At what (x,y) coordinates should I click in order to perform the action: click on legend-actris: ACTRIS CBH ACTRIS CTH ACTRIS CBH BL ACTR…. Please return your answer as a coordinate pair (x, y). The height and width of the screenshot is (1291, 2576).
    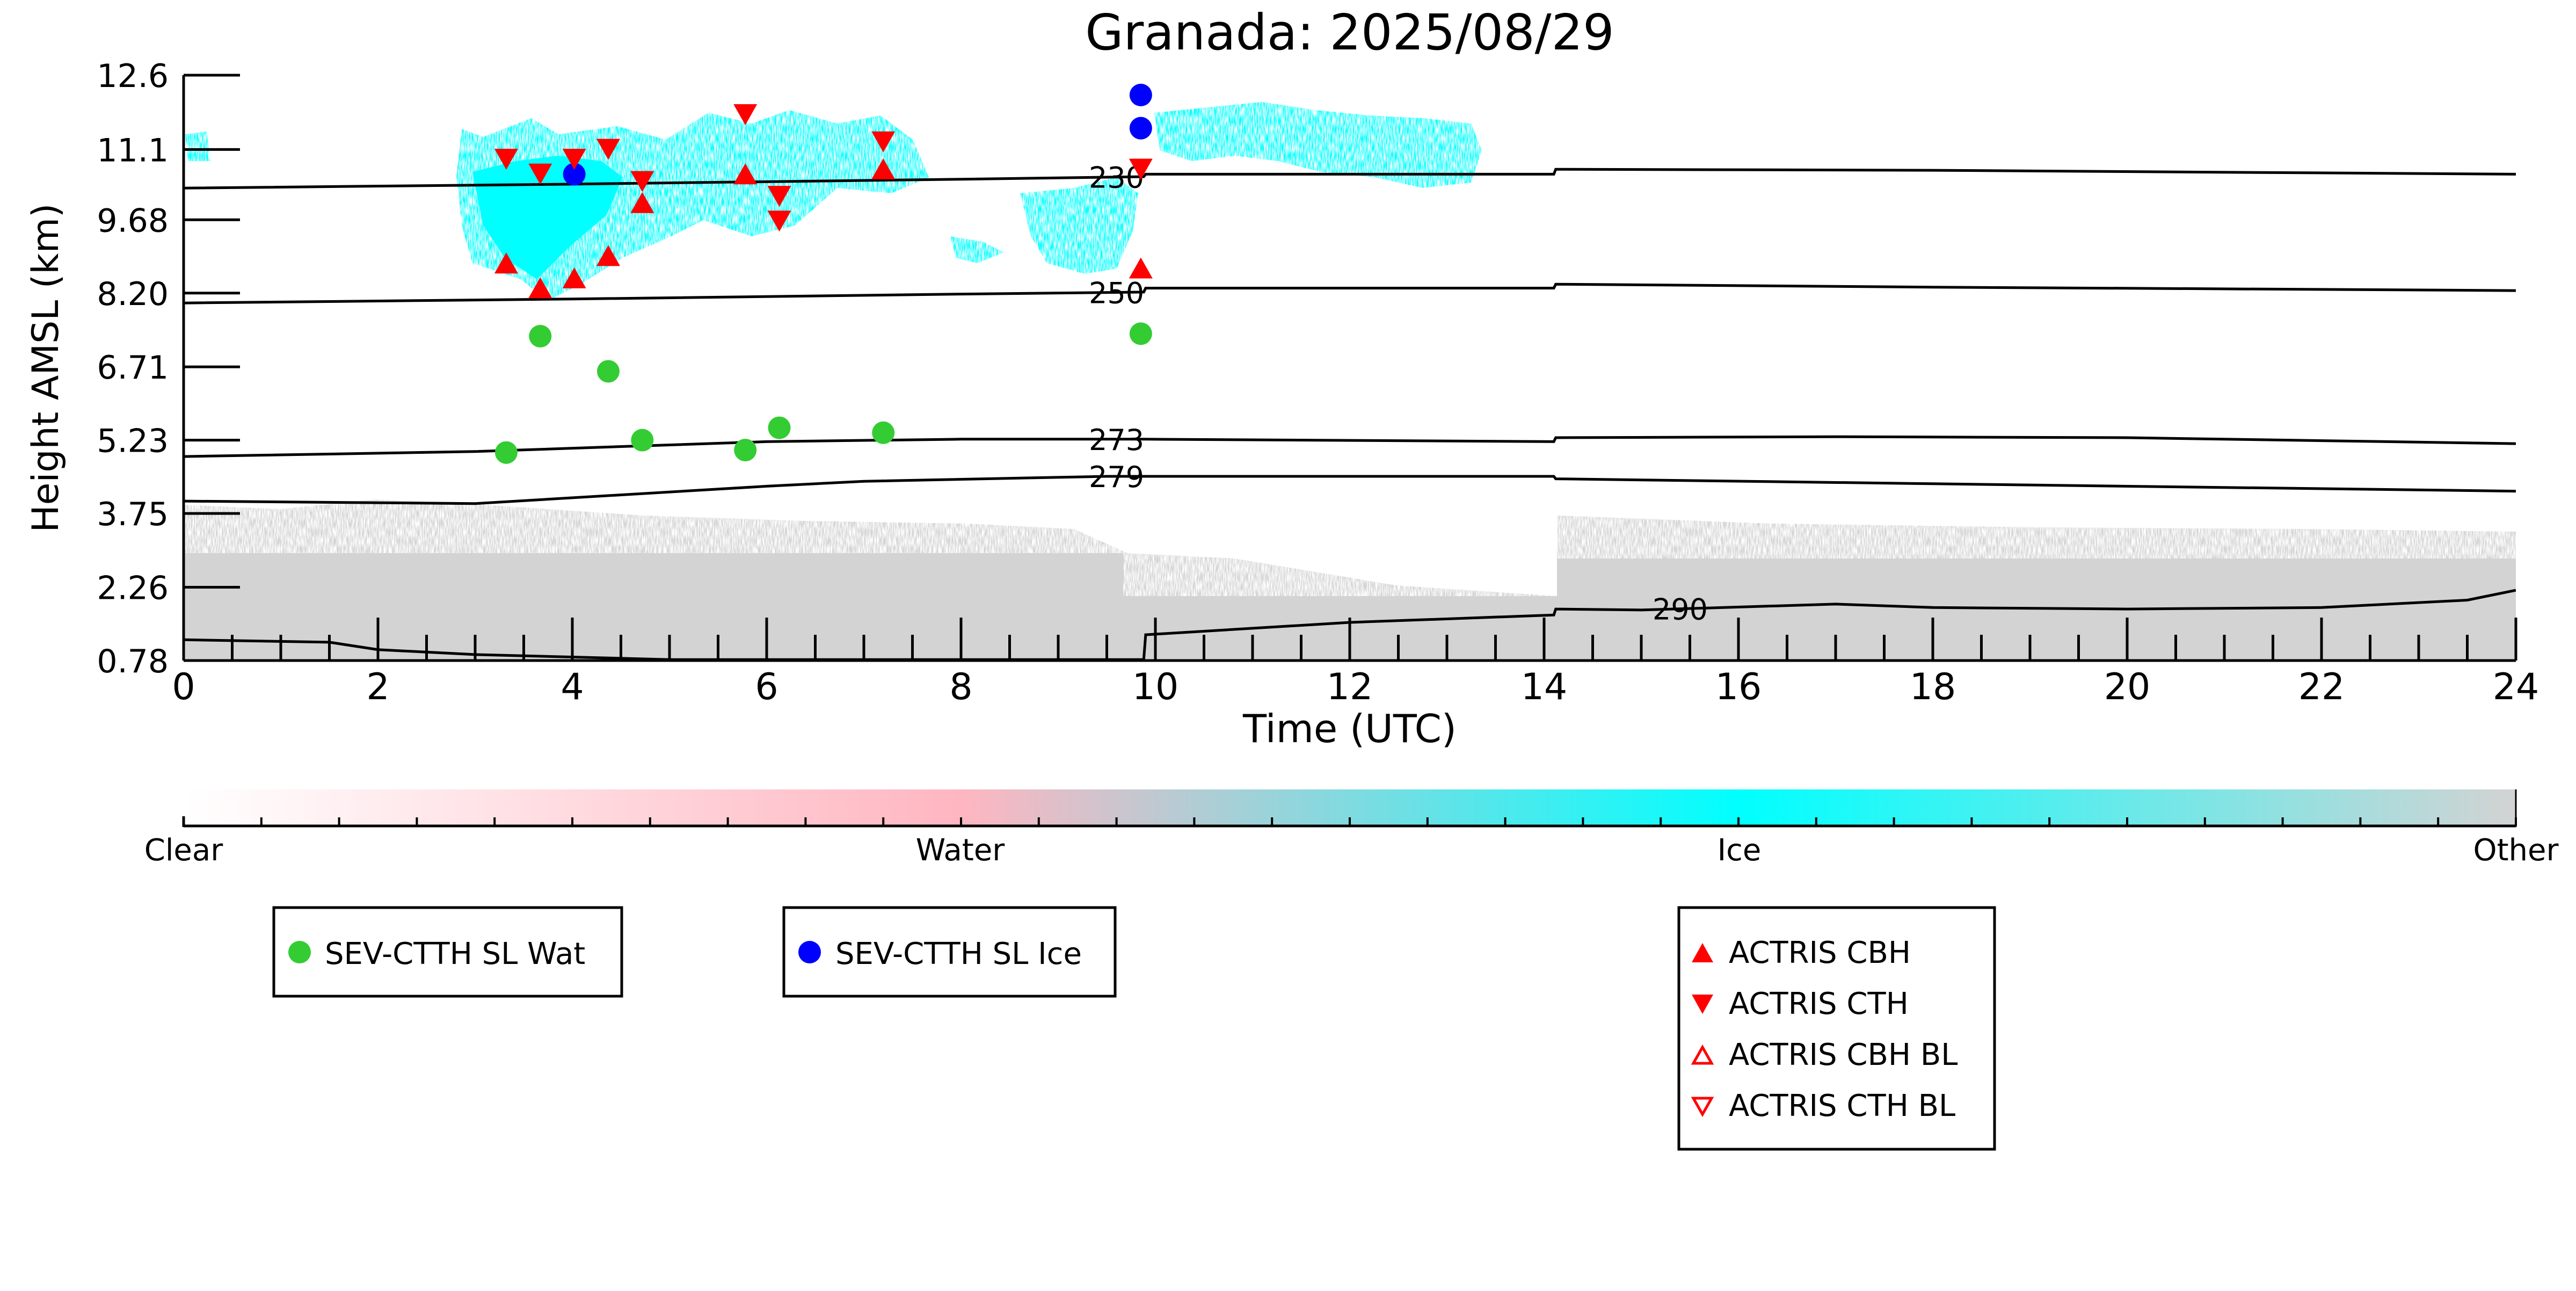
    Looking at the image, I should click on (1836, 1028).